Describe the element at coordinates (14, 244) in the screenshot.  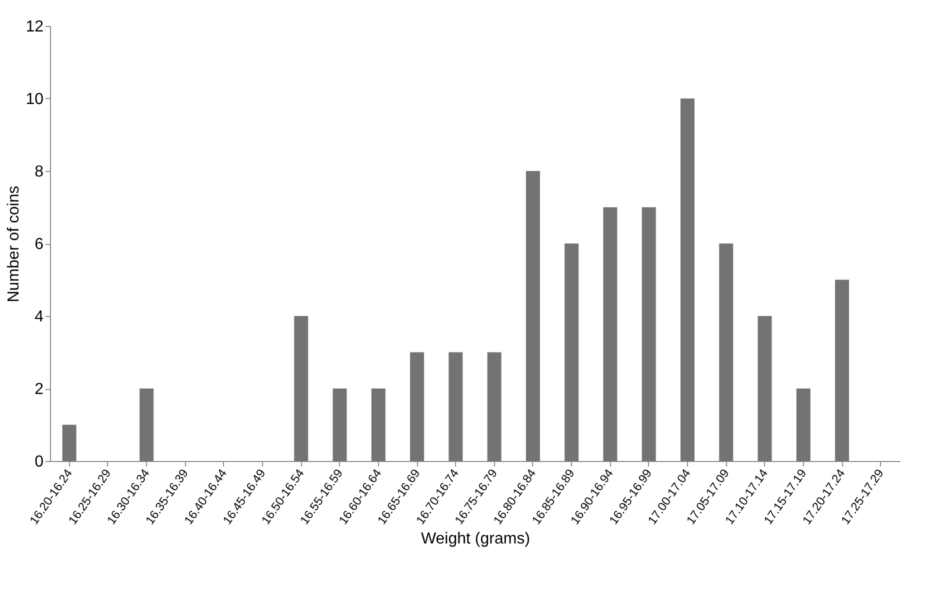
I see `y-axis-title: Number of coins` at that location.